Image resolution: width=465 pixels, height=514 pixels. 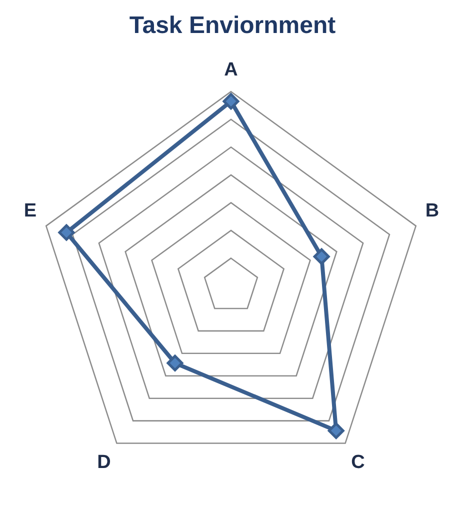 I want to click on spoke-label: C, so click(x=358, y=462).